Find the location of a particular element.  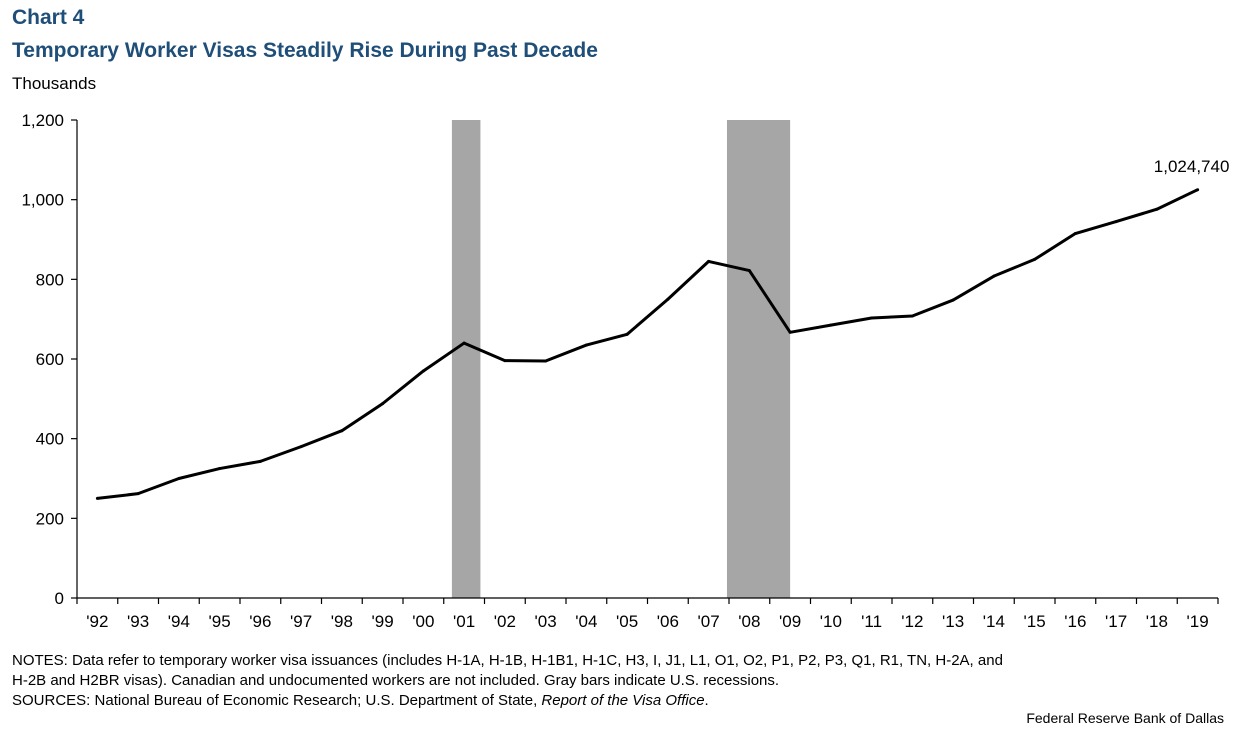

x-tick-label: '19 is located at coordinates (1198, 621).